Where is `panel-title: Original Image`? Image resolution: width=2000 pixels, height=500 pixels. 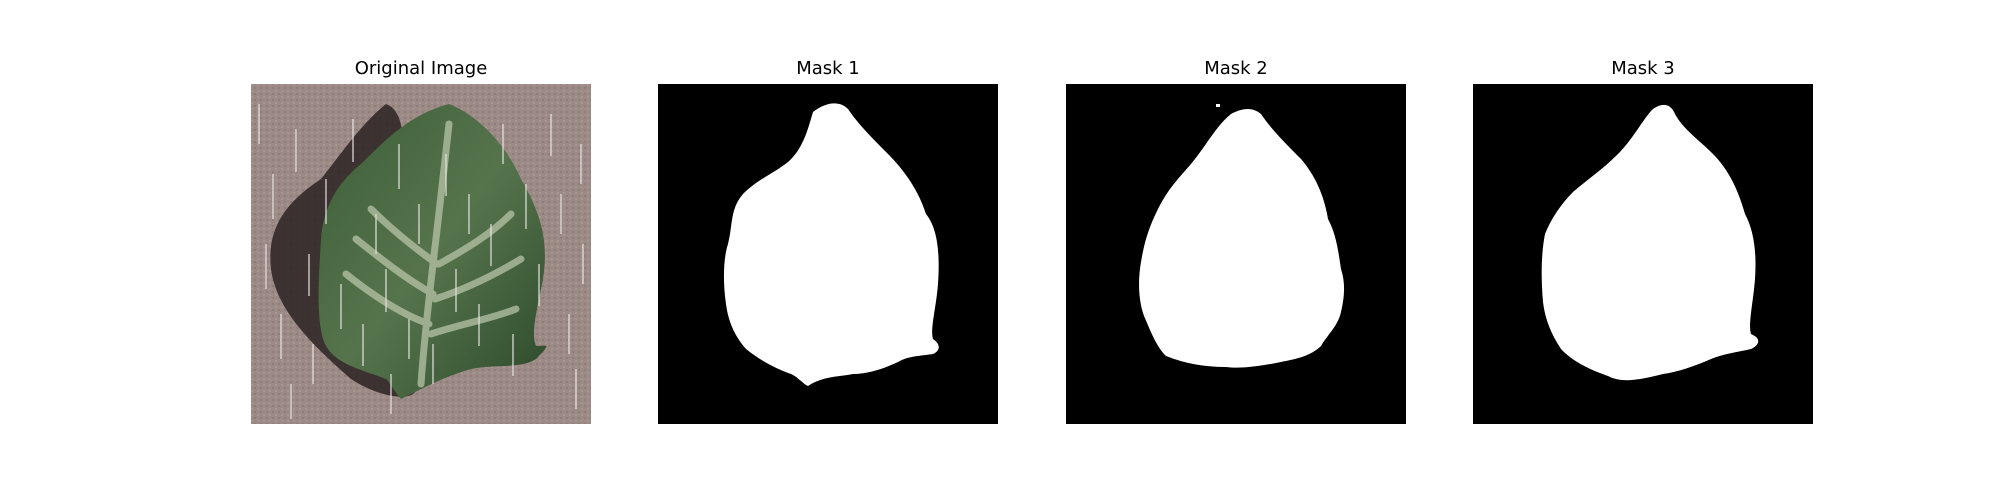
panel-title: Original Image is located at coordinates (421, 68).